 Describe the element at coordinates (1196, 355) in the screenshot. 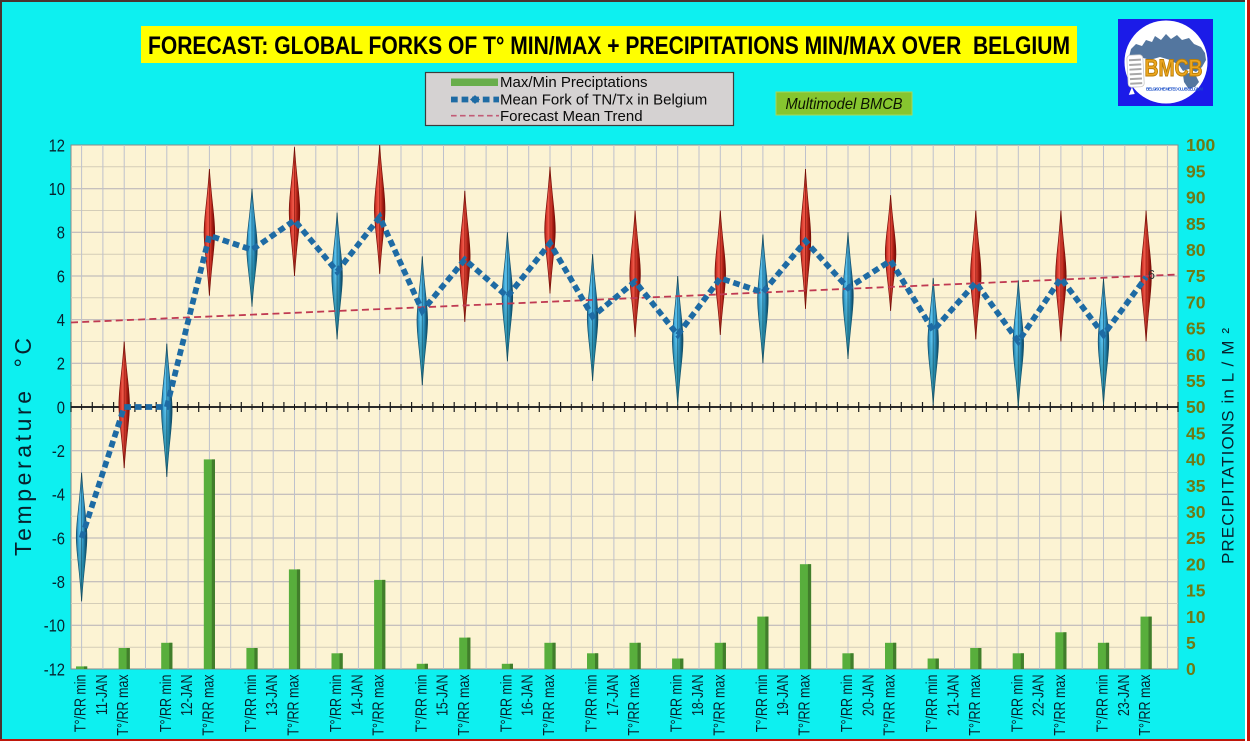

I see `svg-text: 60` at that location.